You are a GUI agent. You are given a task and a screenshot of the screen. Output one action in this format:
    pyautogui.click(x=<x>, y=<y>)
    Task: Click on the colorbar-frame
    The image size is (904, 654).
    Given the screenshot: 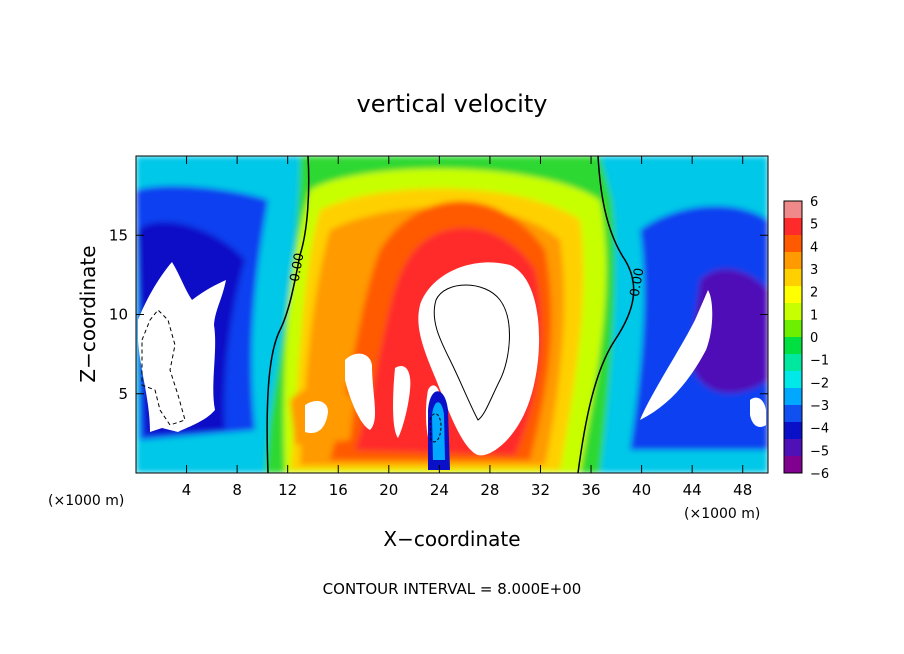 What is the action you would take?
    pyautogui.click(x=793, y=337)
    